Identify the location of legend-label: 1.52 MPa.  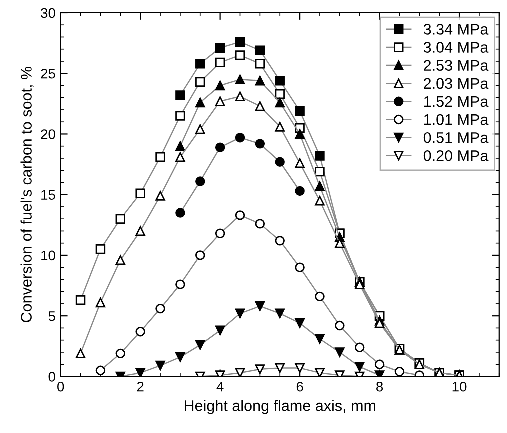
(456, 102).